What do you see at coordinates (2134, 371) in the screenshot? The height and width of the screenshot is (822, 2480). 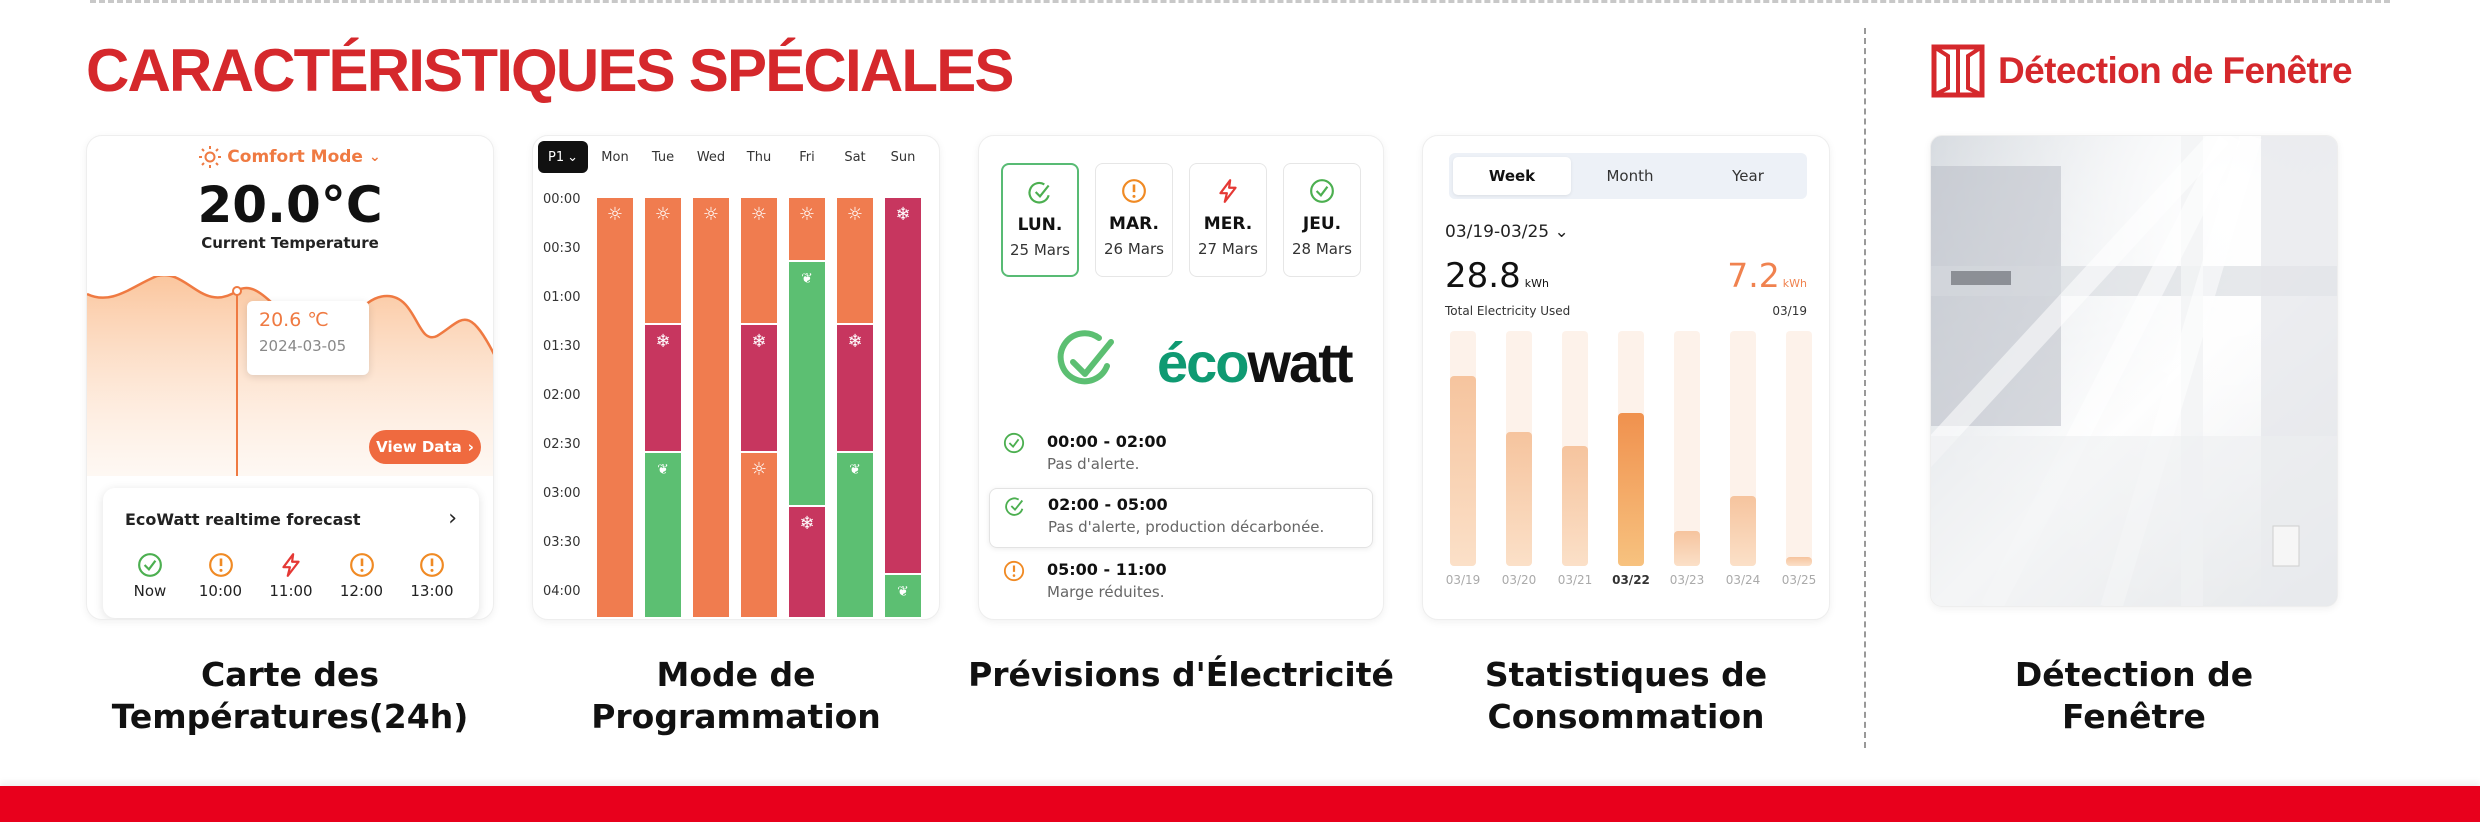 I see `window-detection-image` at bounding box center [2134, 371].